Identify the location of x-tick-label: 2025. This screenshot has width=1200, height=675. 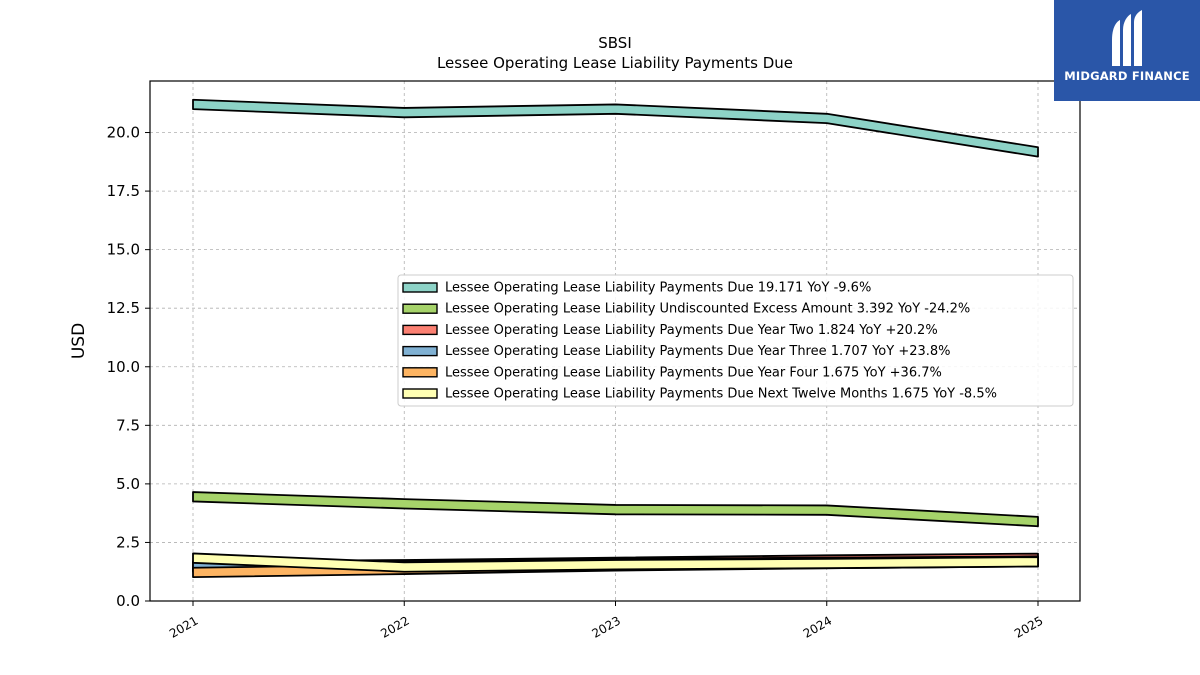
(1028, 626).